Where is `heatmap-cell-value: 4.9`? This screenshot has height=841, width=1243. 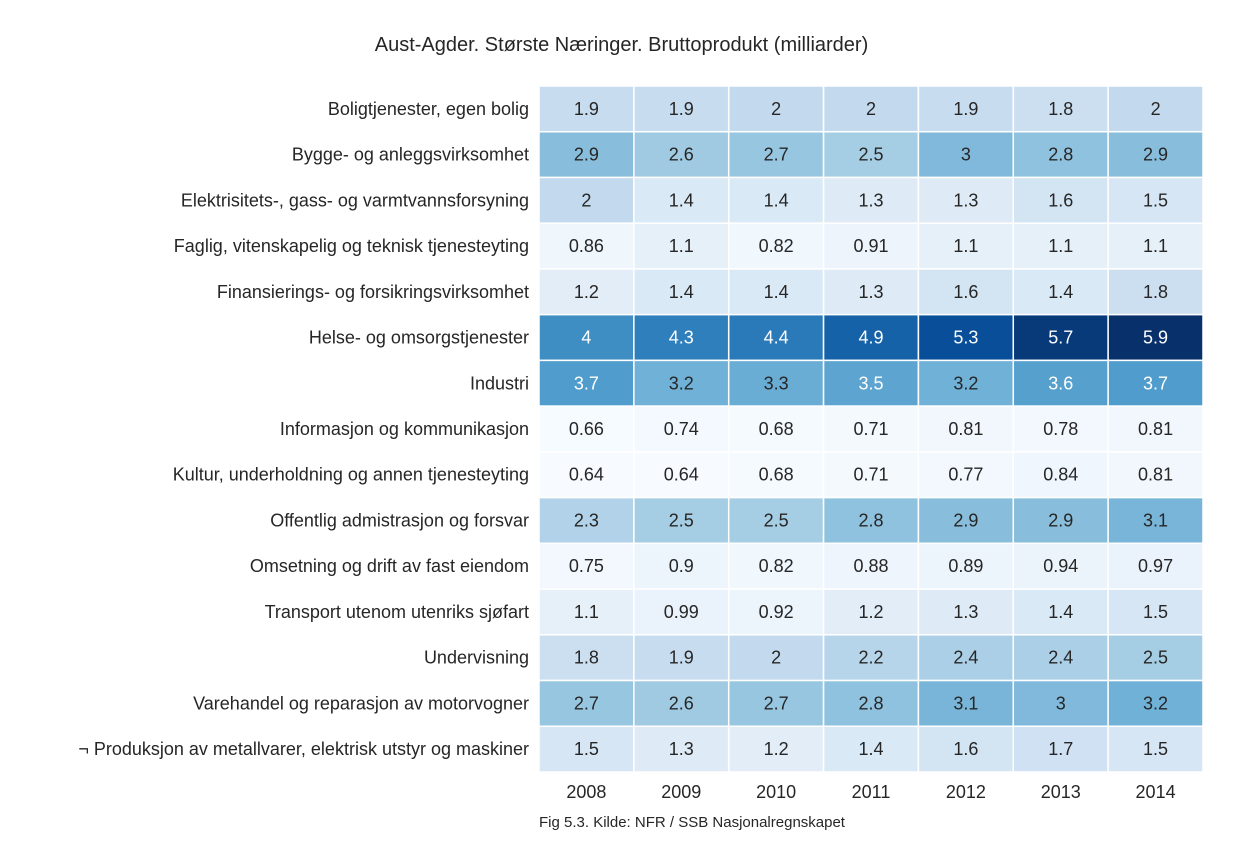
heatmap-cell-value: 4.9 is located at coordinates (870, 338).